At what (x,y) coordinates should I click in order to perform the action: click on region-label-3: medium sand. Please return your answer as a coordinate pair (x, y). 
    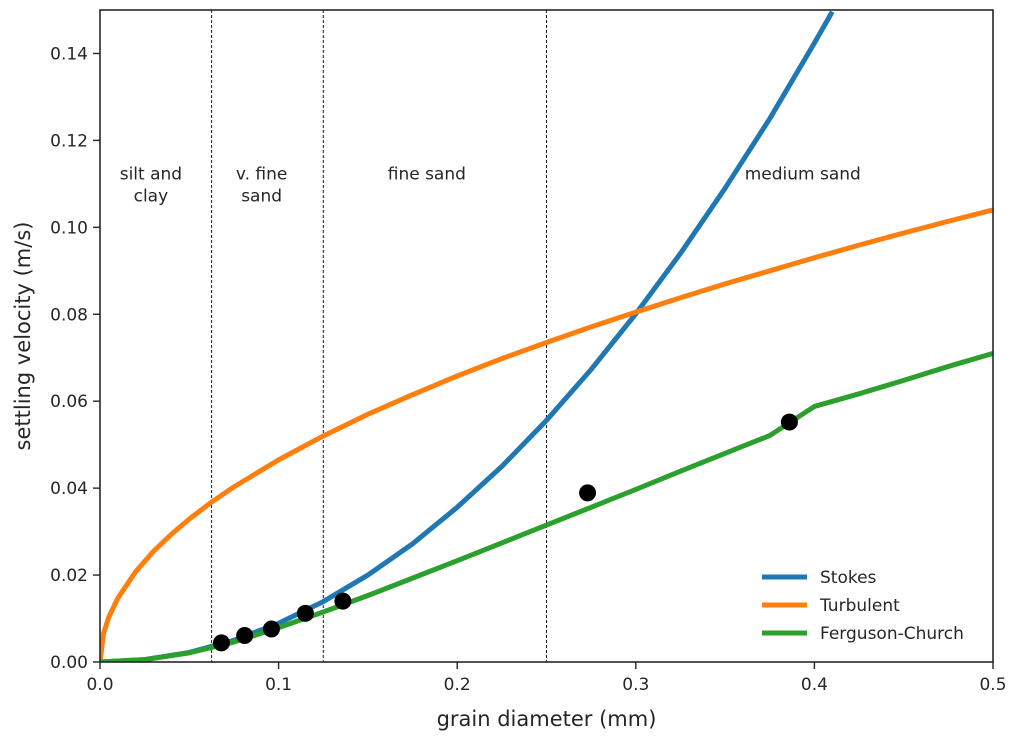
    Looking at the image, I should click on (803, 175).